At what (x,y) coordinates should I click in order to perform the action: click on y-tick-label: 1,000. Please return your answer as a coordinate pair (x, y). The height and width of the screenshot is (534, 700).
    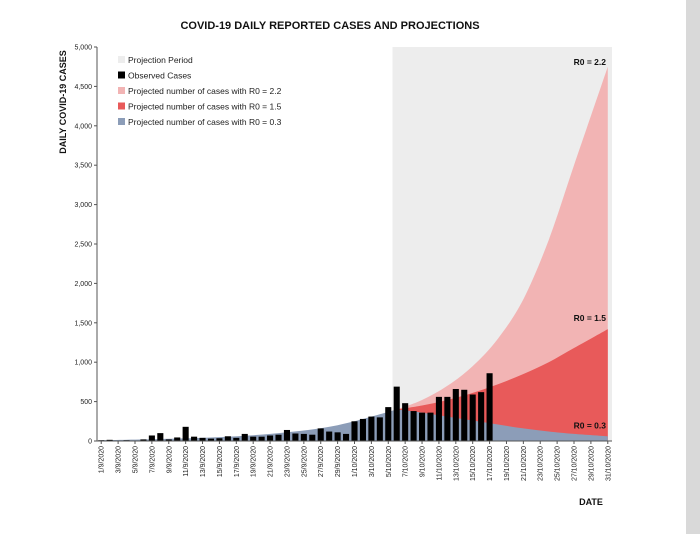
    Looking at the image, I should click on (83, 363).